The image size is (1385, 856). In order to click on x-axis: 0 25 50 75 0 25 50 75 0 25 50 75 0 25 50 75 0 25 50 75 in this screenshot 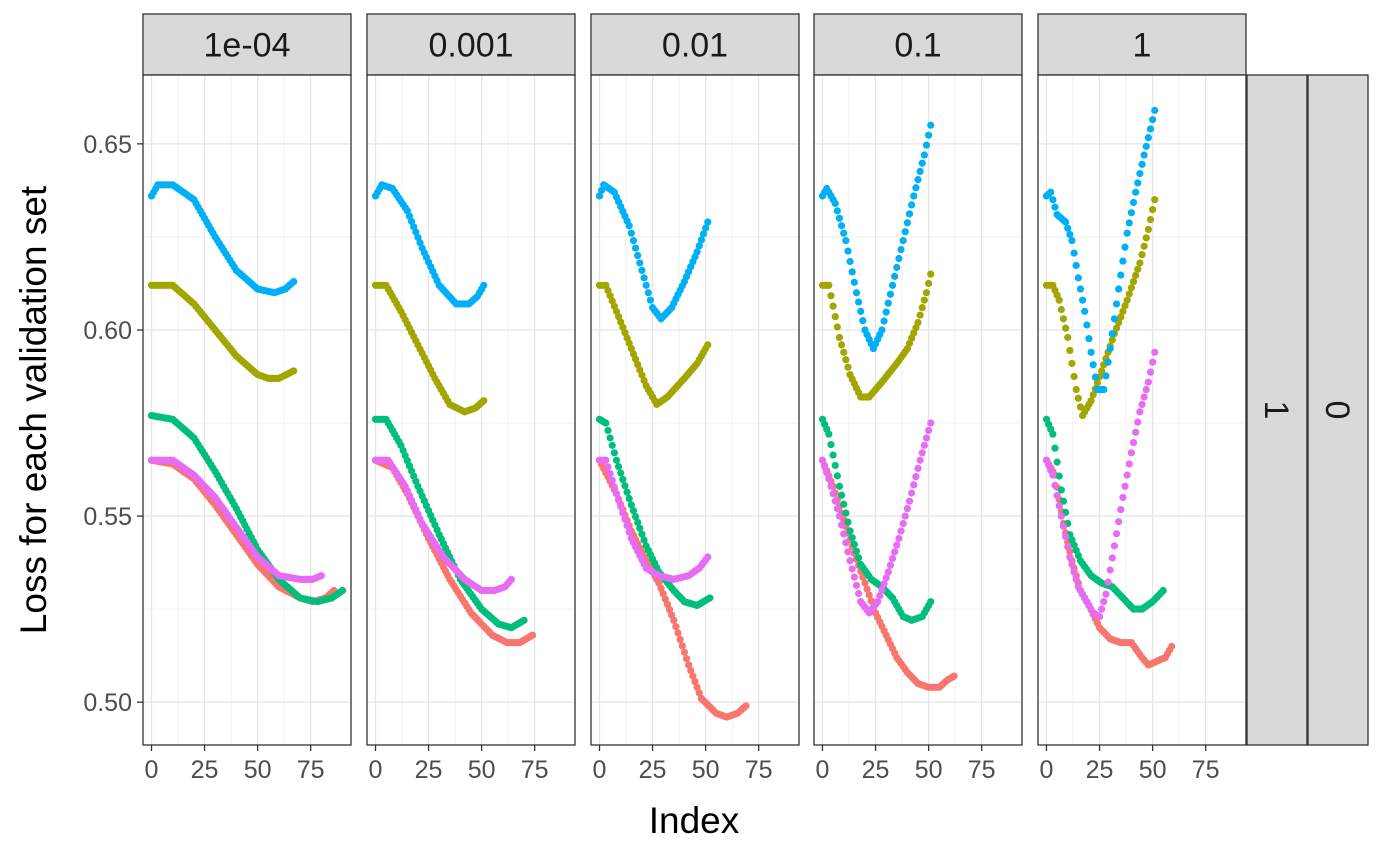, I will do `click(682, 764)`.